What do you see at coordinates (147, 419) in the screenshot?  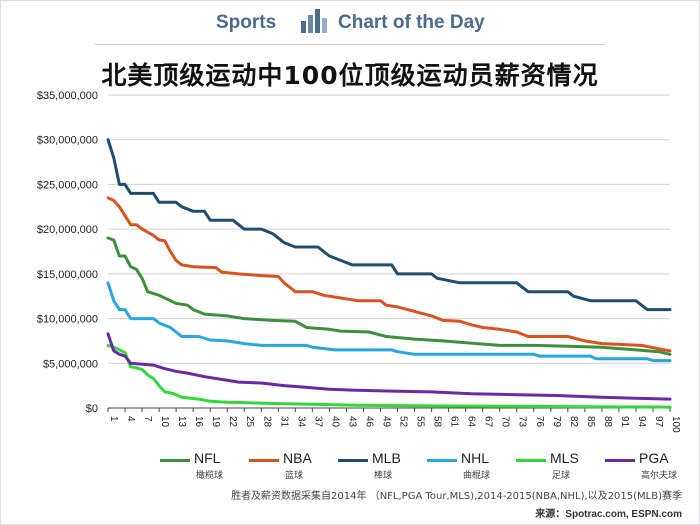 I see `x-tick-label: 7` at bounding box center [147, 419].